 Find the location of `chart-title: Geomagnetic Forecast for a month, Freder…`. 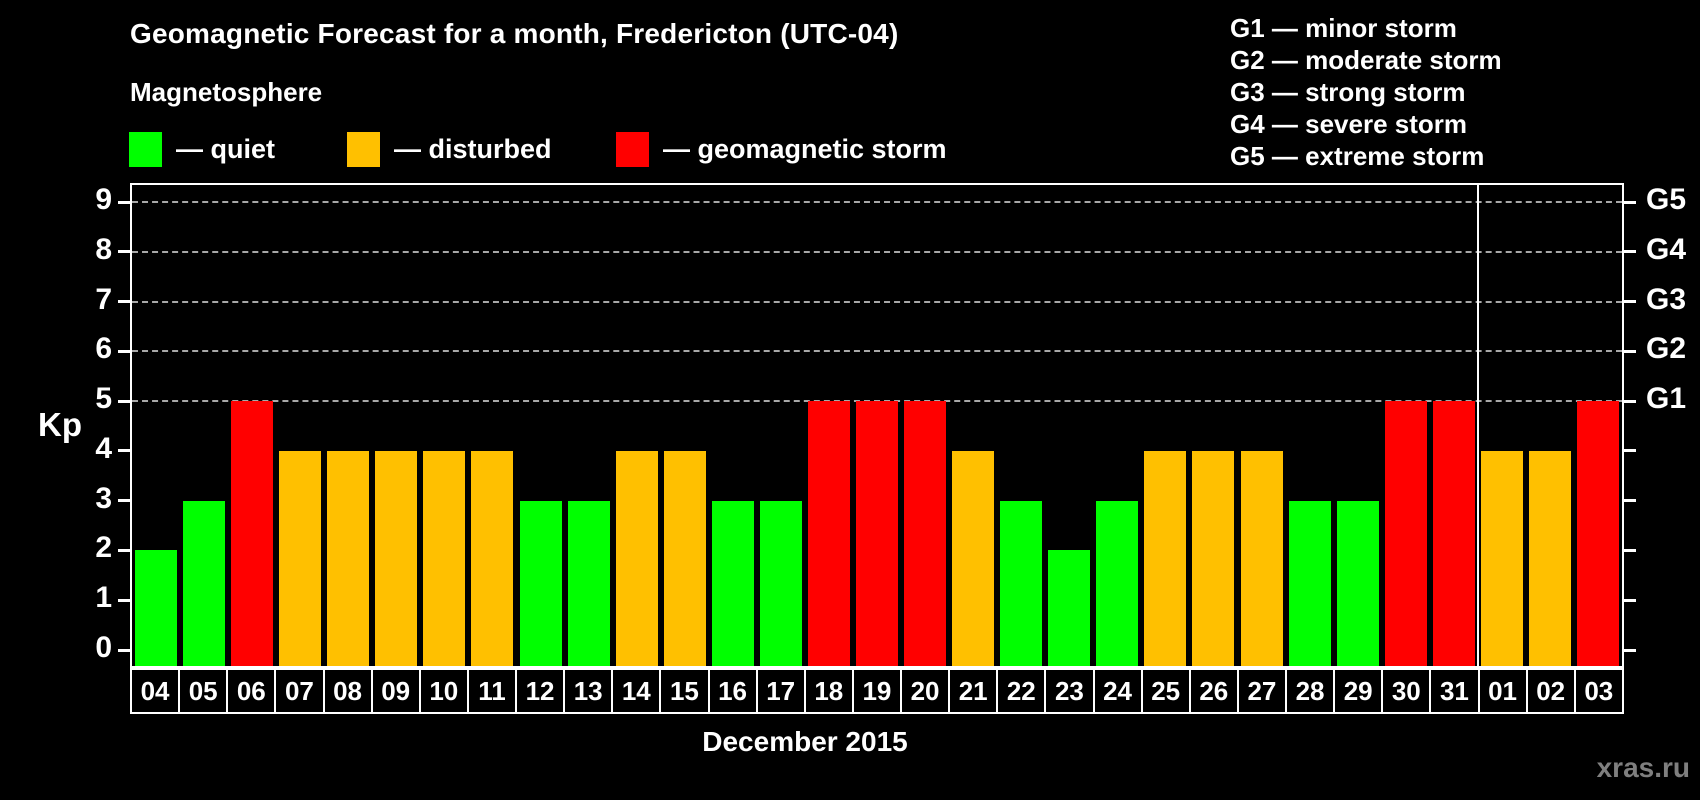

chart-title: Geomagnetic Forecast for a month, Freder… is located at coordinates (514, 33).